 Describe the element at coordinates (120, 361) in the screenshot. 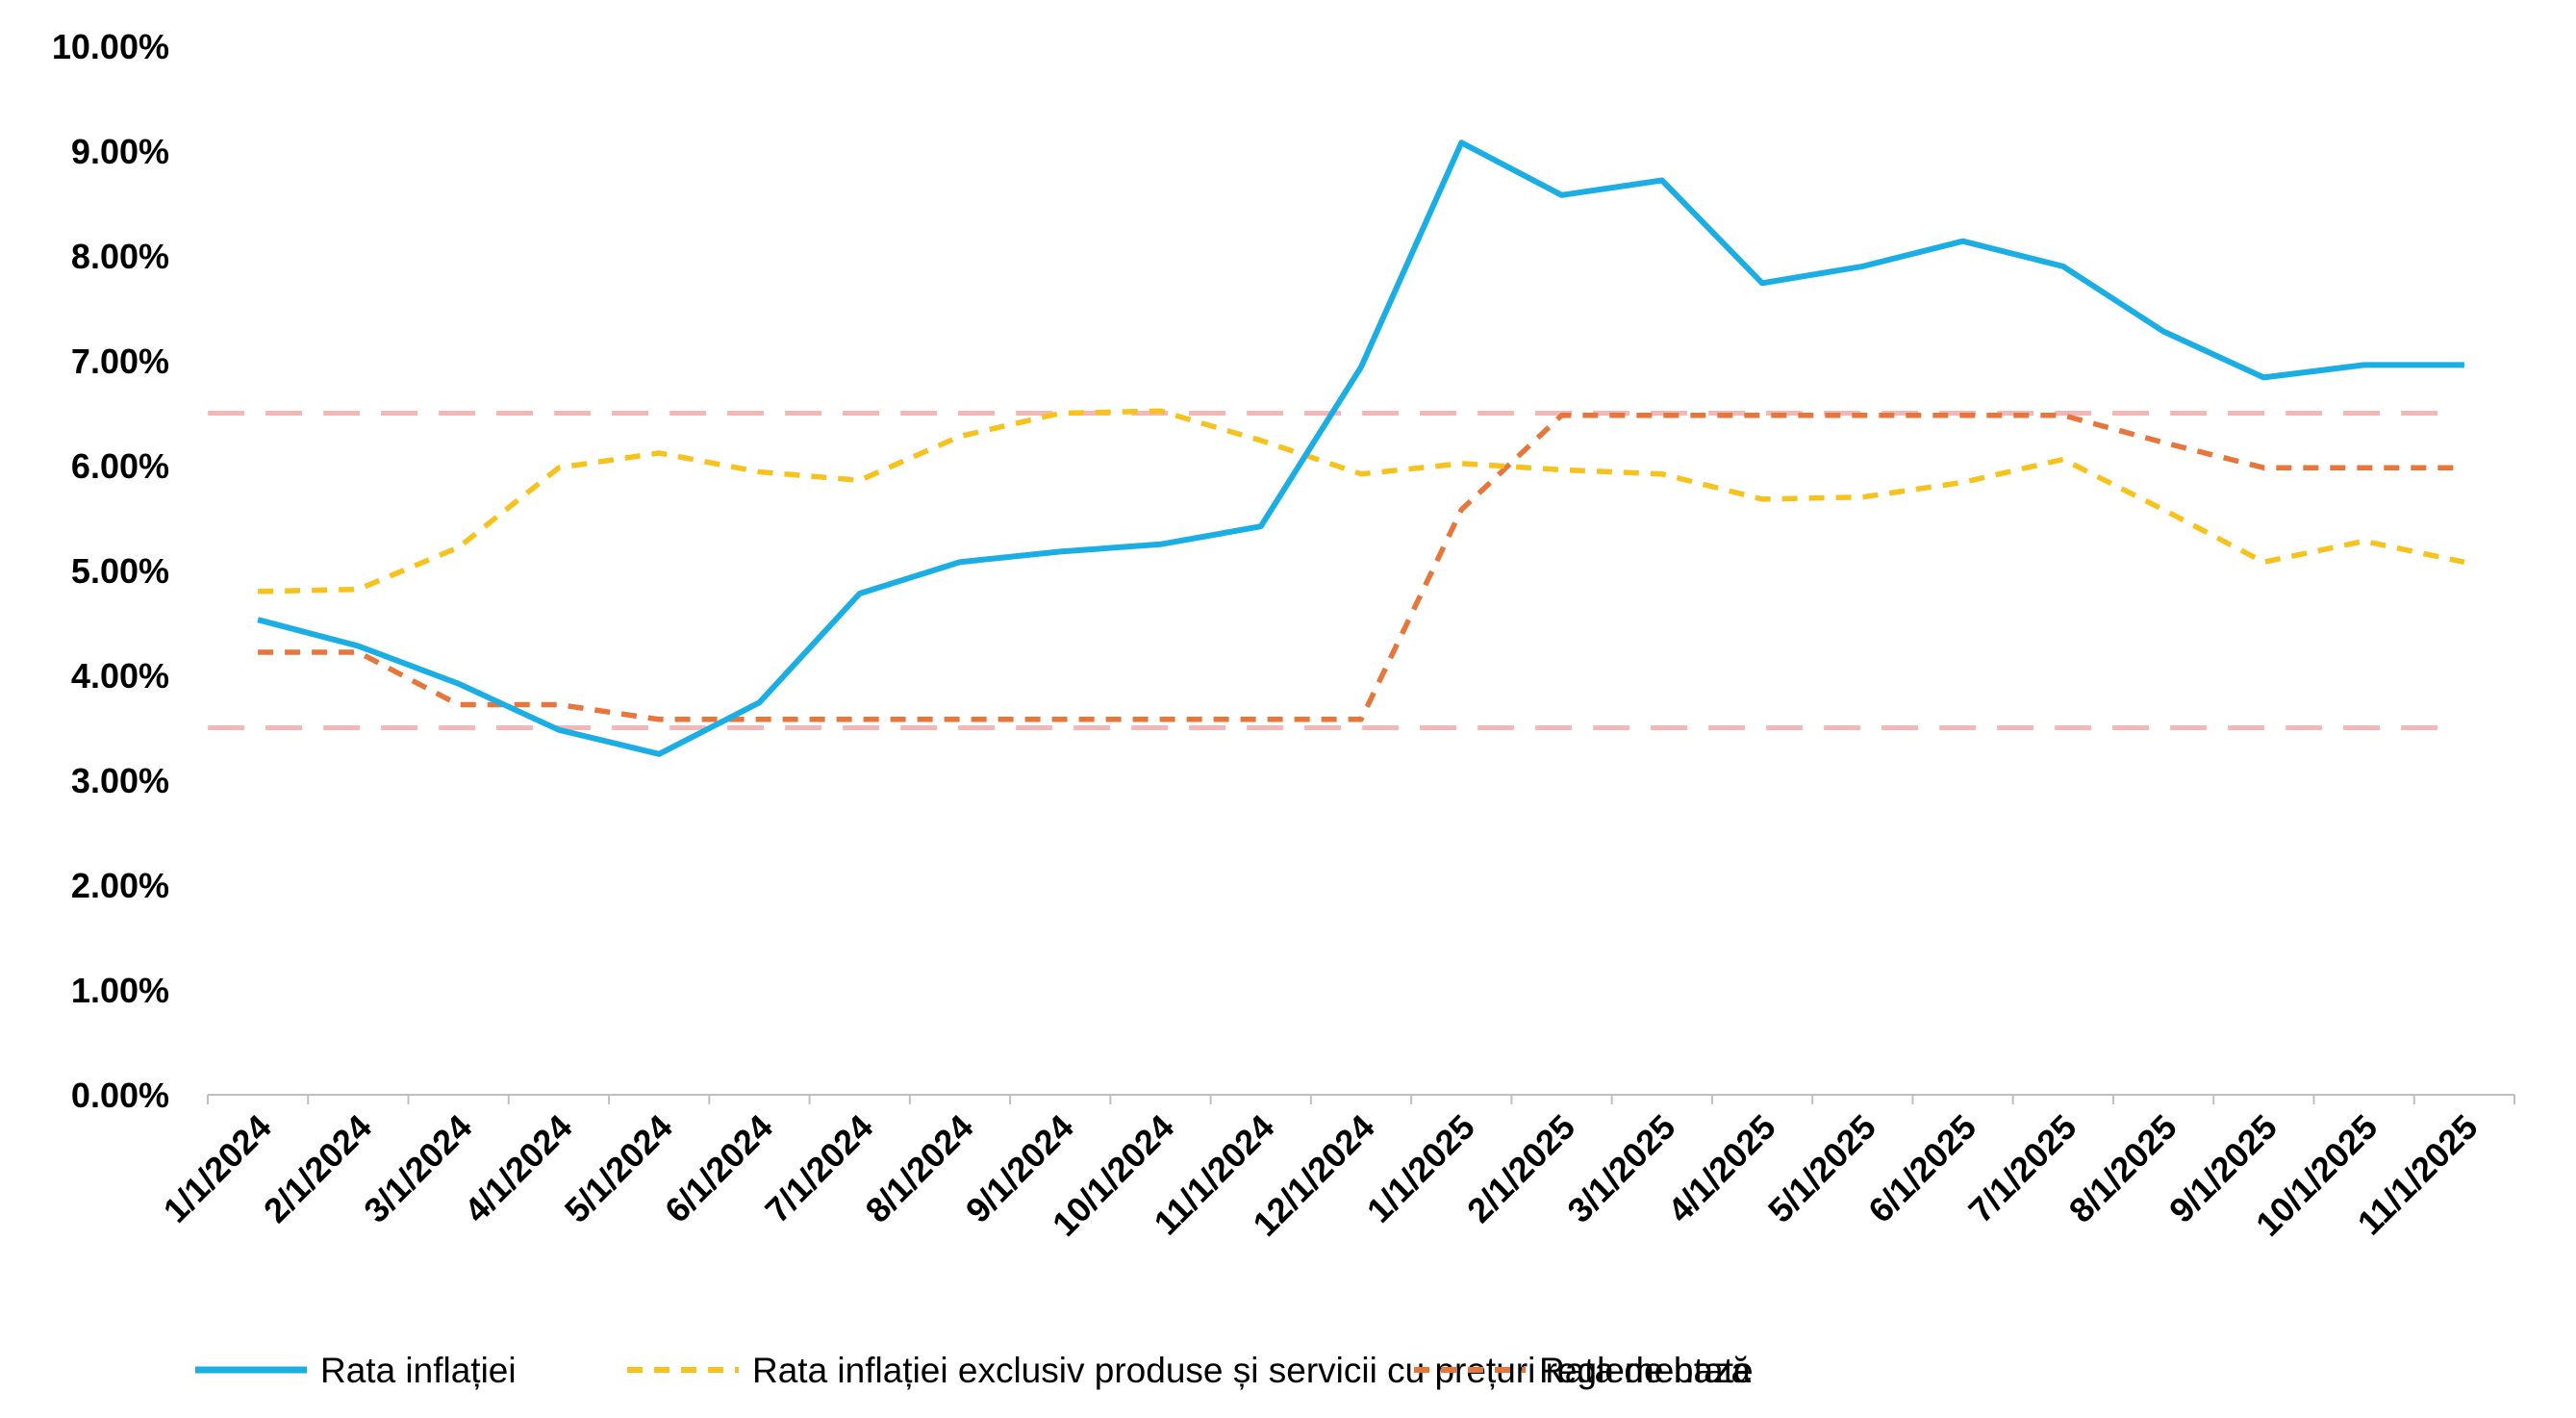

I see `y-tick-label: 7.00%` at that location.